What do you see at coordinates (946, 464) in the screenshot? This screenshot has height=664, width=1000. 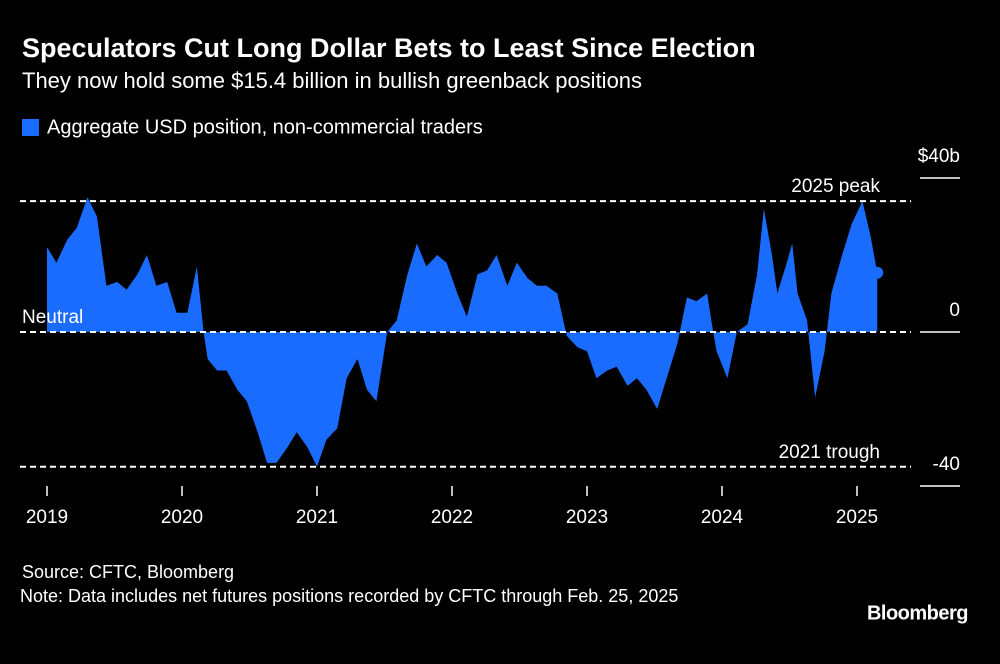 I see `y-tick-label: -40` at bounding box center [946, 464].